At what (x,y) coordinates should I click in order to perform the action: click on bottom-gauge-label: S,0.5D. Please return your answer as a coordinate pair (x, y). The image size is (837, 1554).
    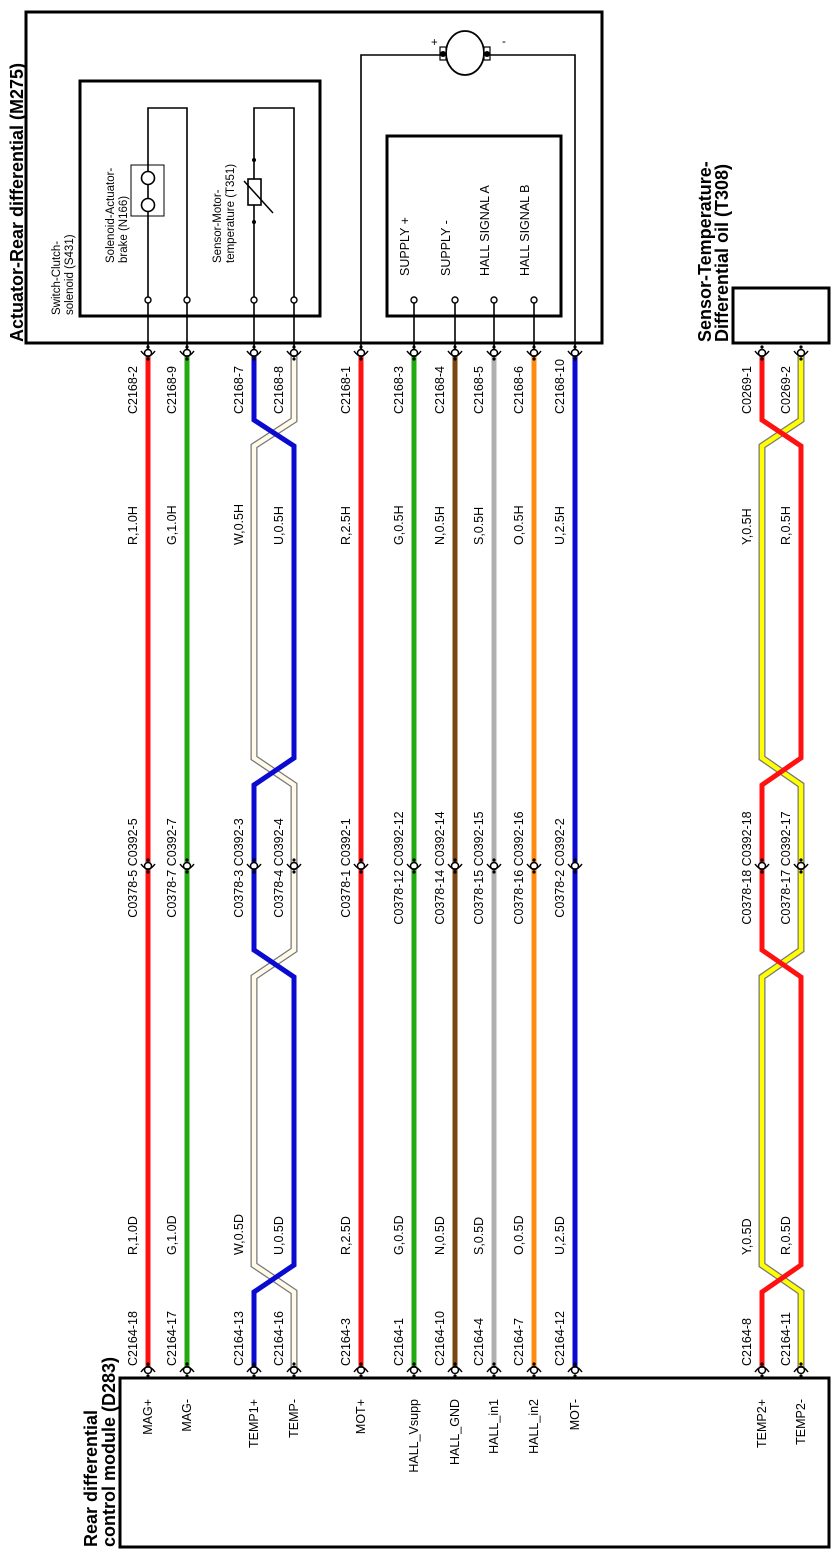
    Looking at the image, I should click on (479, 1236).